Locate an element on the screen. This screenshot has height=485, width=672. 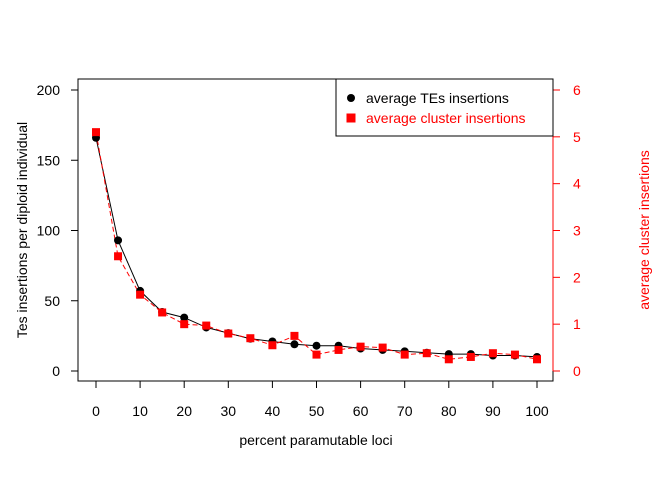
x-tick-label: 0 is located at coordinates (96, 411).